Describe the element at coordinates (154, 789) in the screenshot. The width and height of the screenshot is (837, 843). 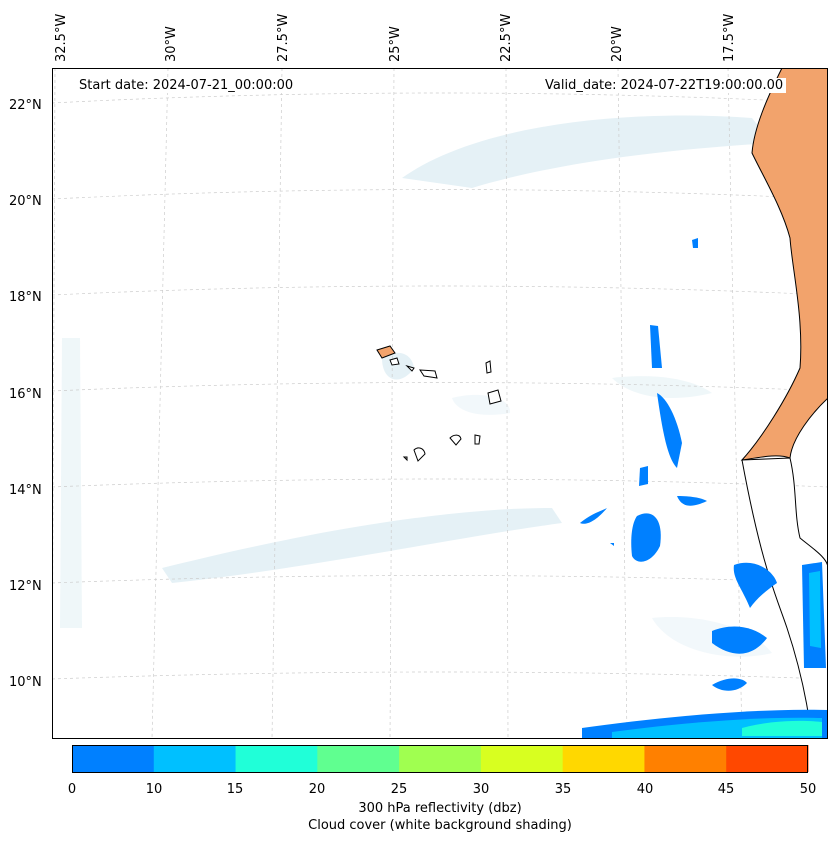
I see `colorbar-tick-10: 10` at that location.